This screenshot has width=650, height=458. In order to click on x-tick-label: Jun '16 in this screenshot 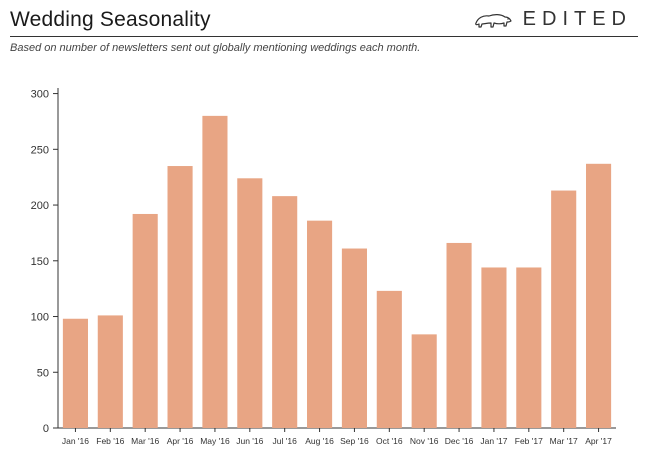, I will do `click(249, 441)`.